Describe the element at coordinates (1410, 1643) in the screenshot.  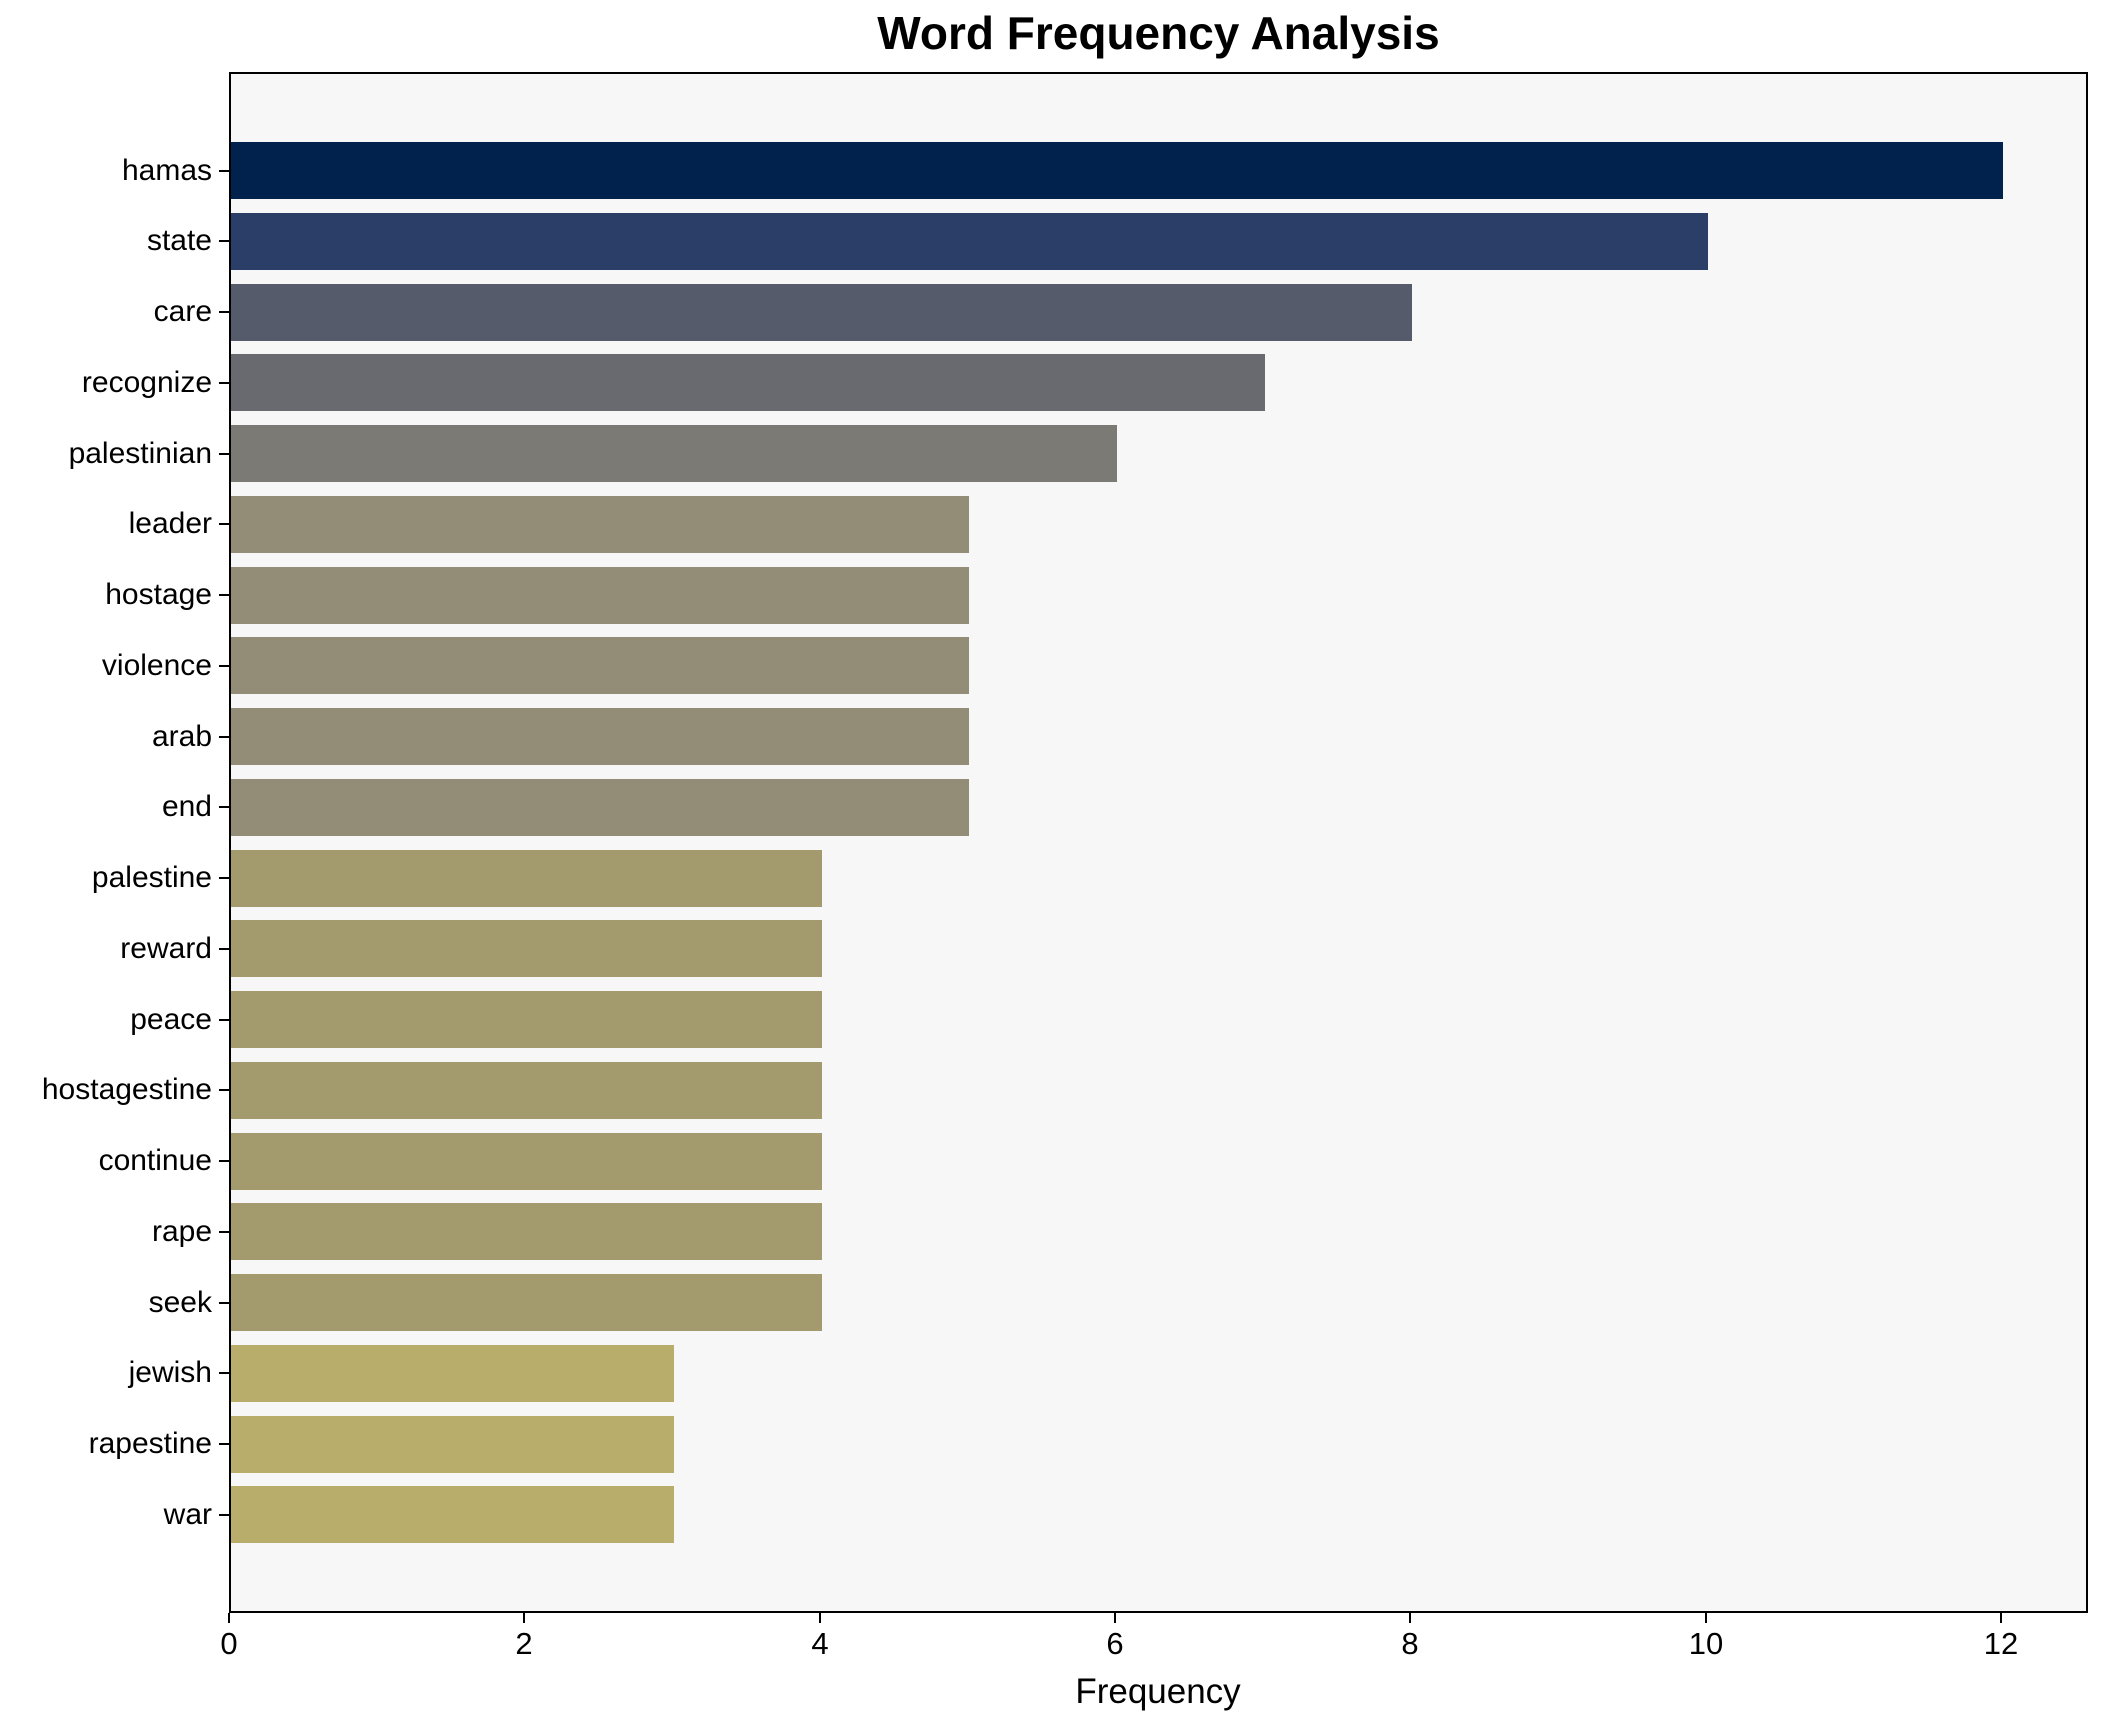
I see `x-tick-label-8: 8` at that location.